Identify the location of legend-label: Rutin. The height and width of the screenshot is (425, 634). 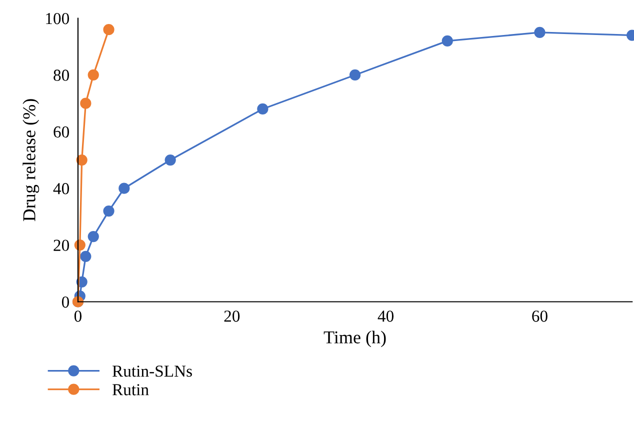
(130, 390).